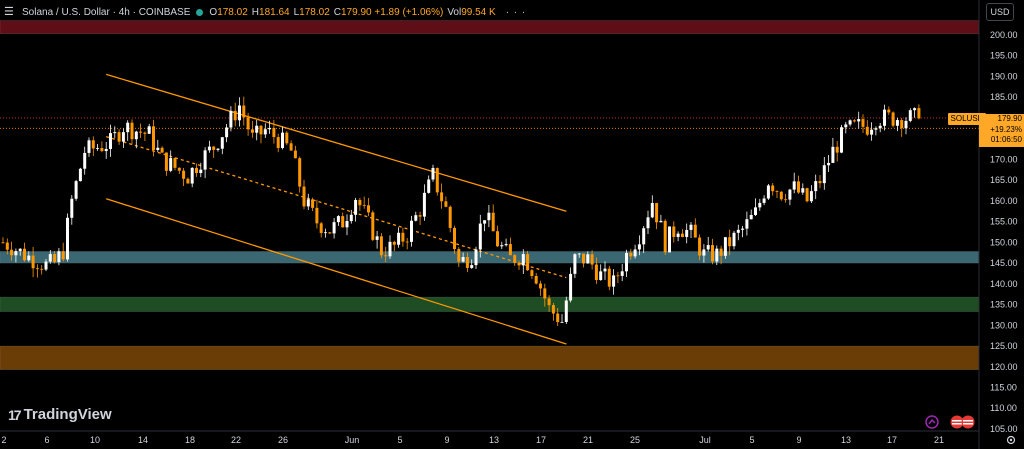 The height and width of the screenshot is (449, 1024). What do you see at coordinates (1004, 97) in the screenshot?
I see `price-tick-label: 185.00` at bounding box center [1004, 97].